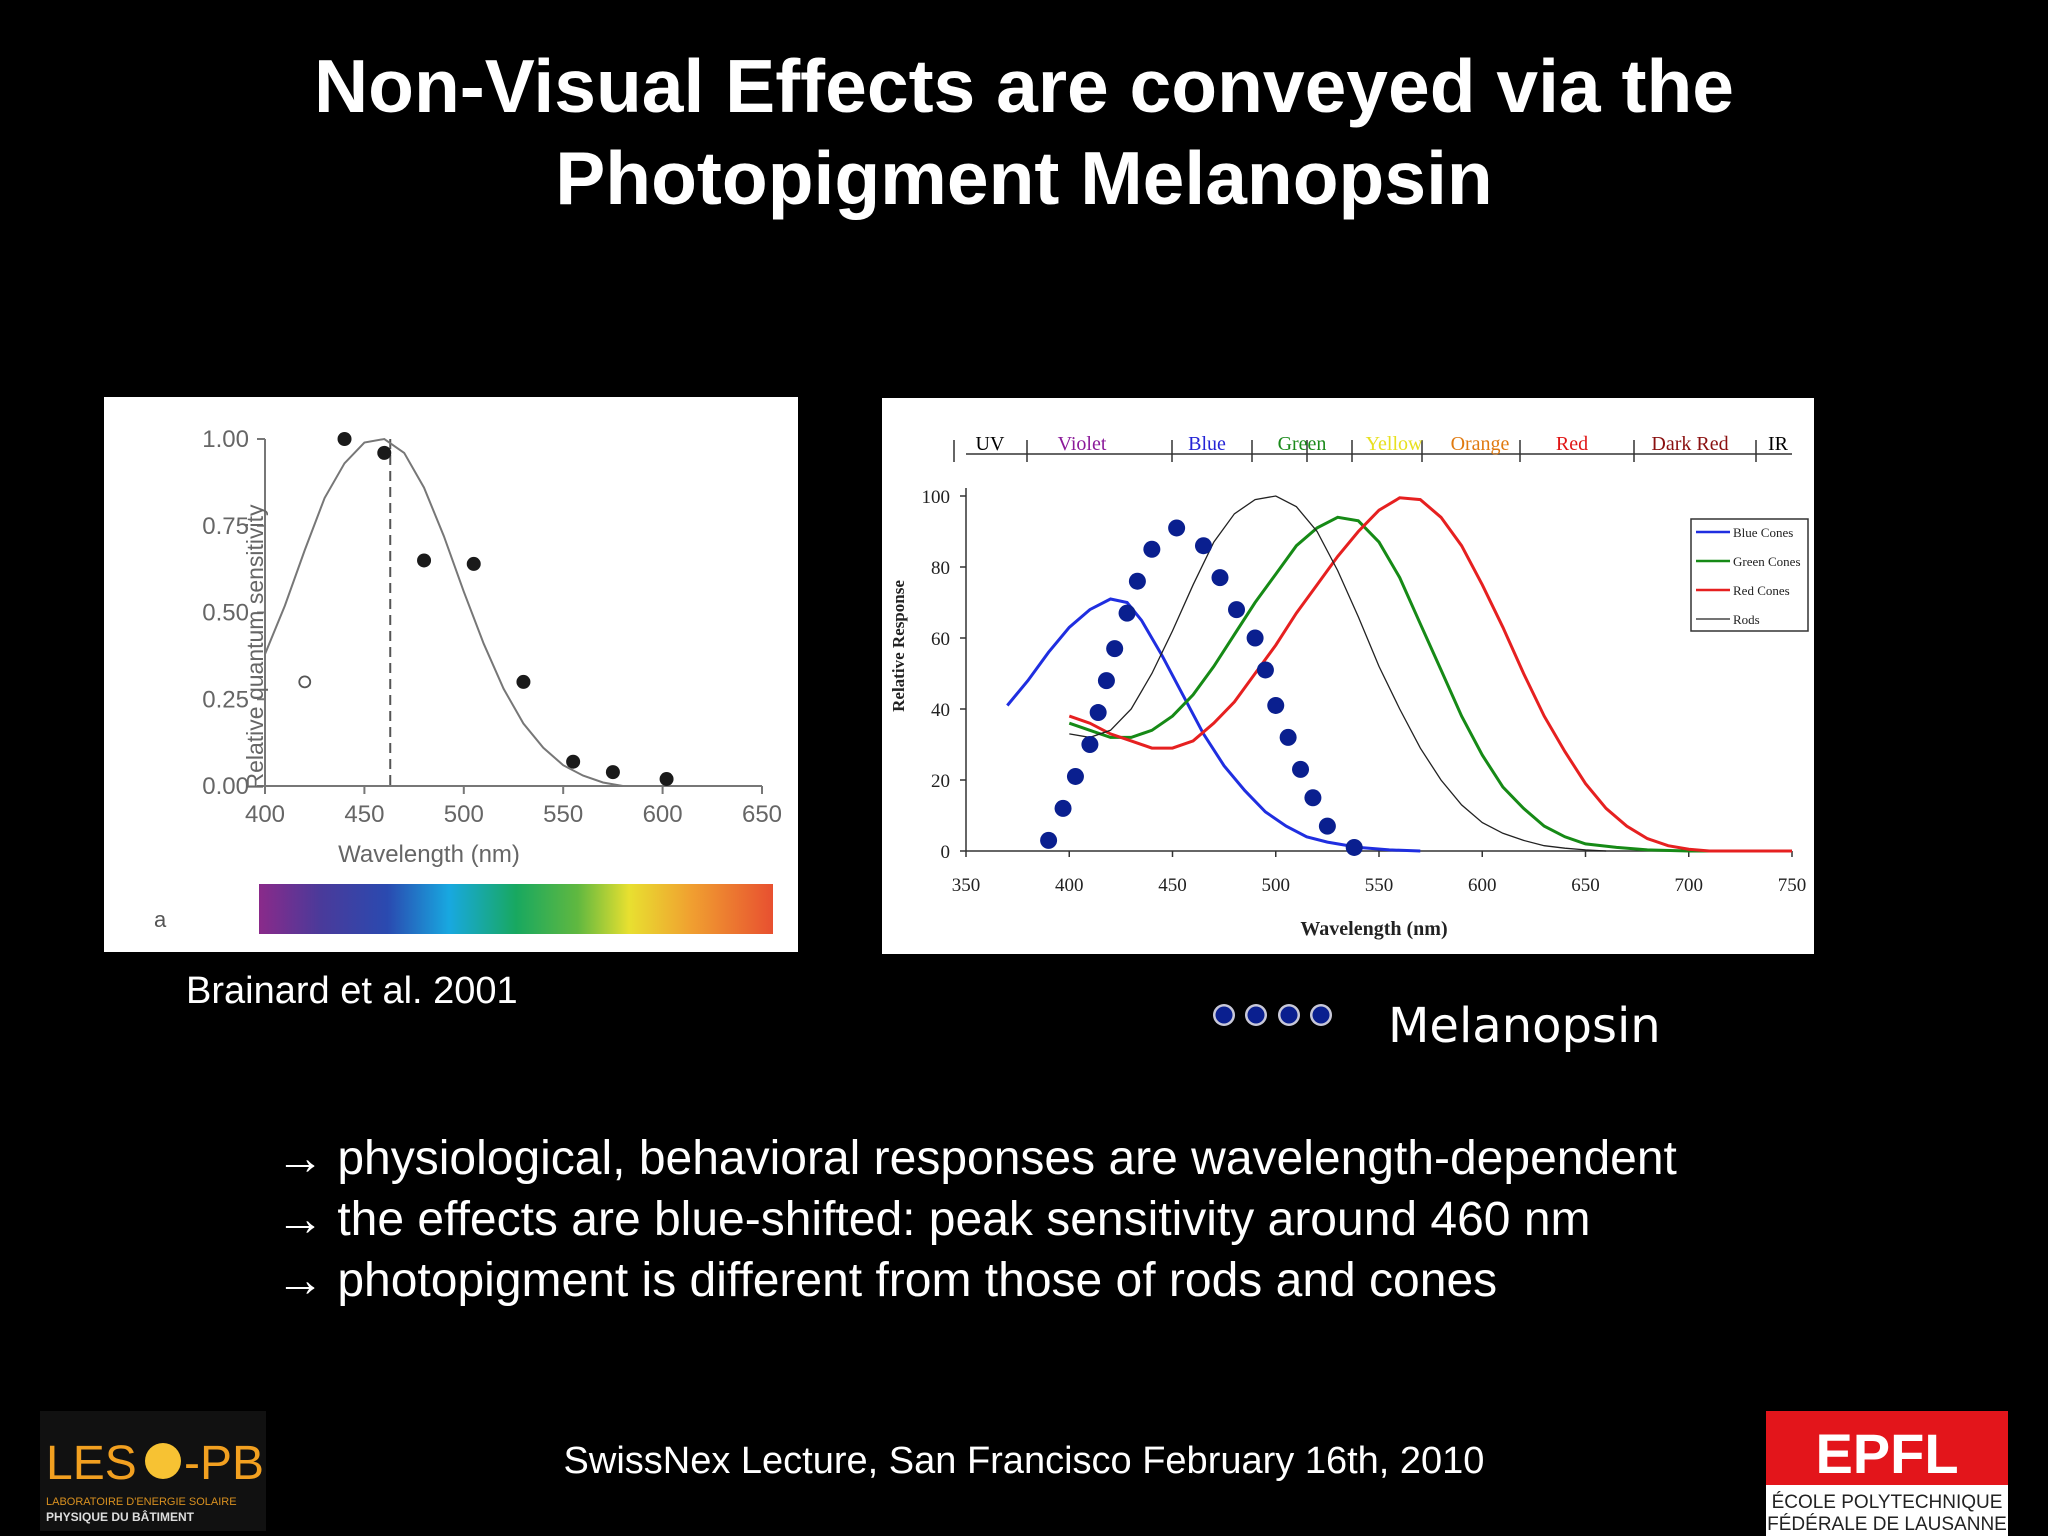  What do you see at coordinates (1886, 1453) in the screenshot?
I see `epfl-logo-main: EPFL` at bounding box center [1886, 1453].